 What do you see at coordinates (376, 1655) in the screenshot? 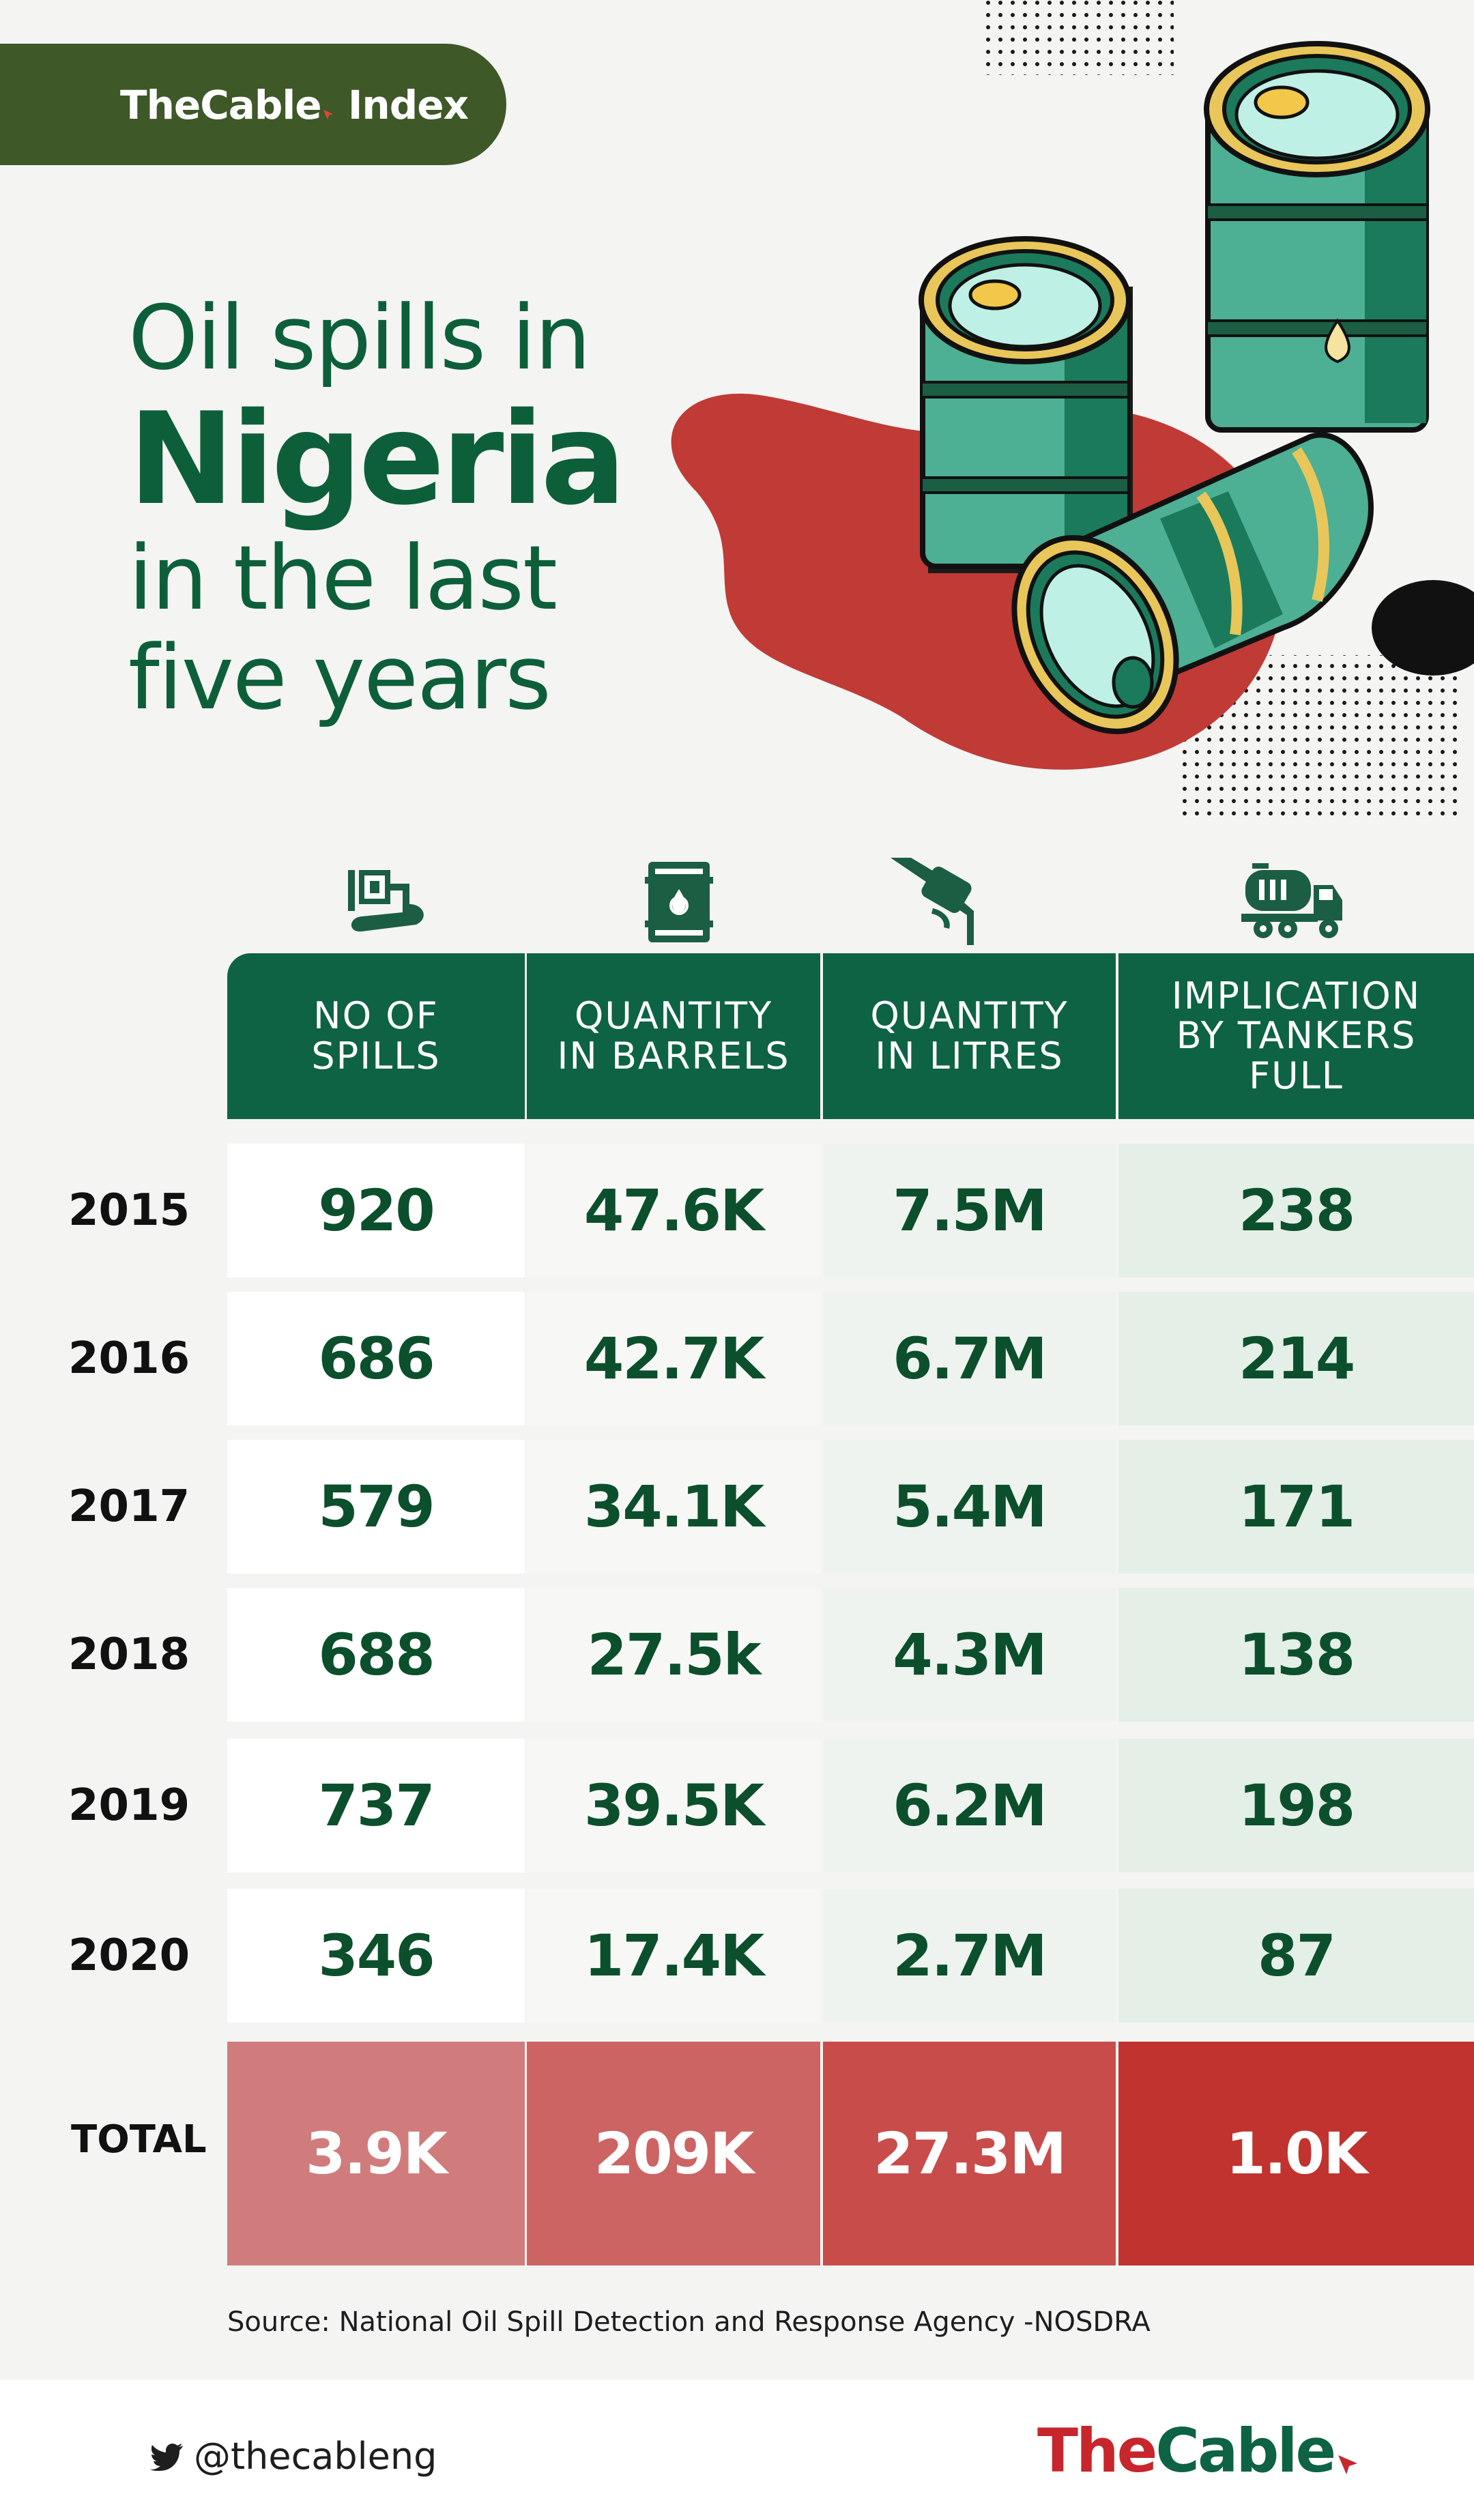
I see `cell-spills: 688` at bounding box center [376, 1655].